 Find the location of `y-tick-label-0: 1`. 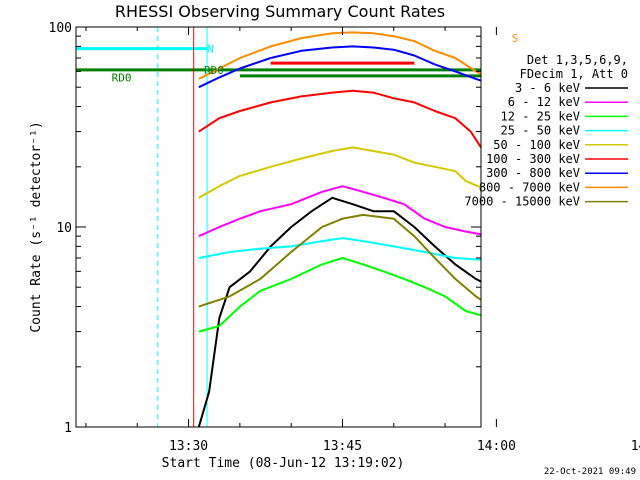

y-tick-label-0: 1 is located at coordinates (68, 428).